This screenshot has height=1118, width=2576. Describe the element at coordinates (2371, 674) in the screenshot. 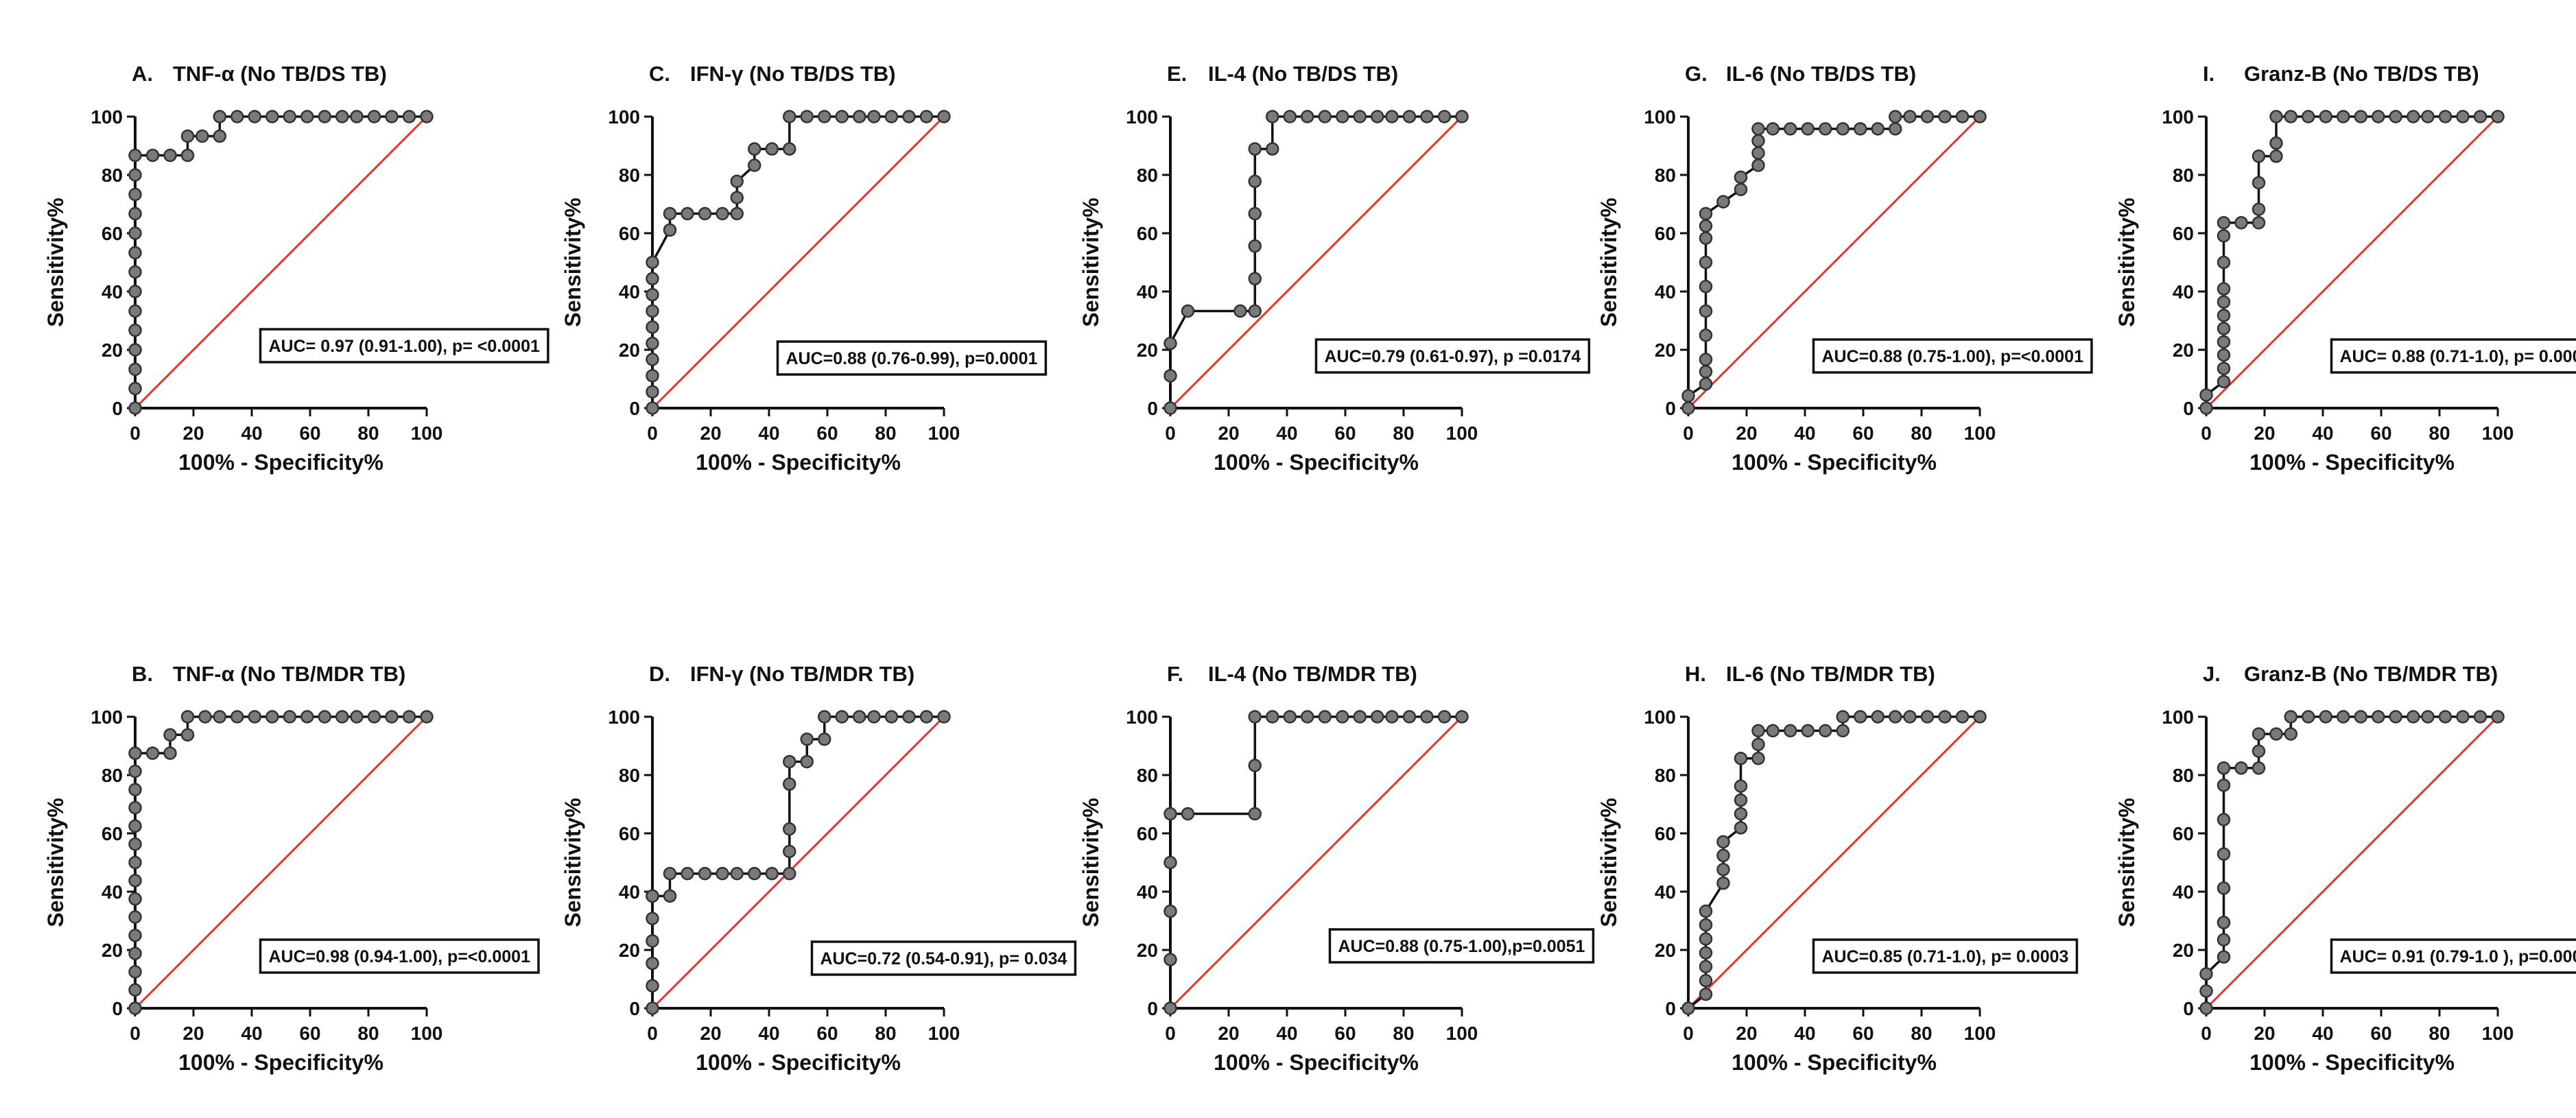

I see `panel-title: Granz-B (No TB/MDR TB)` at that location.